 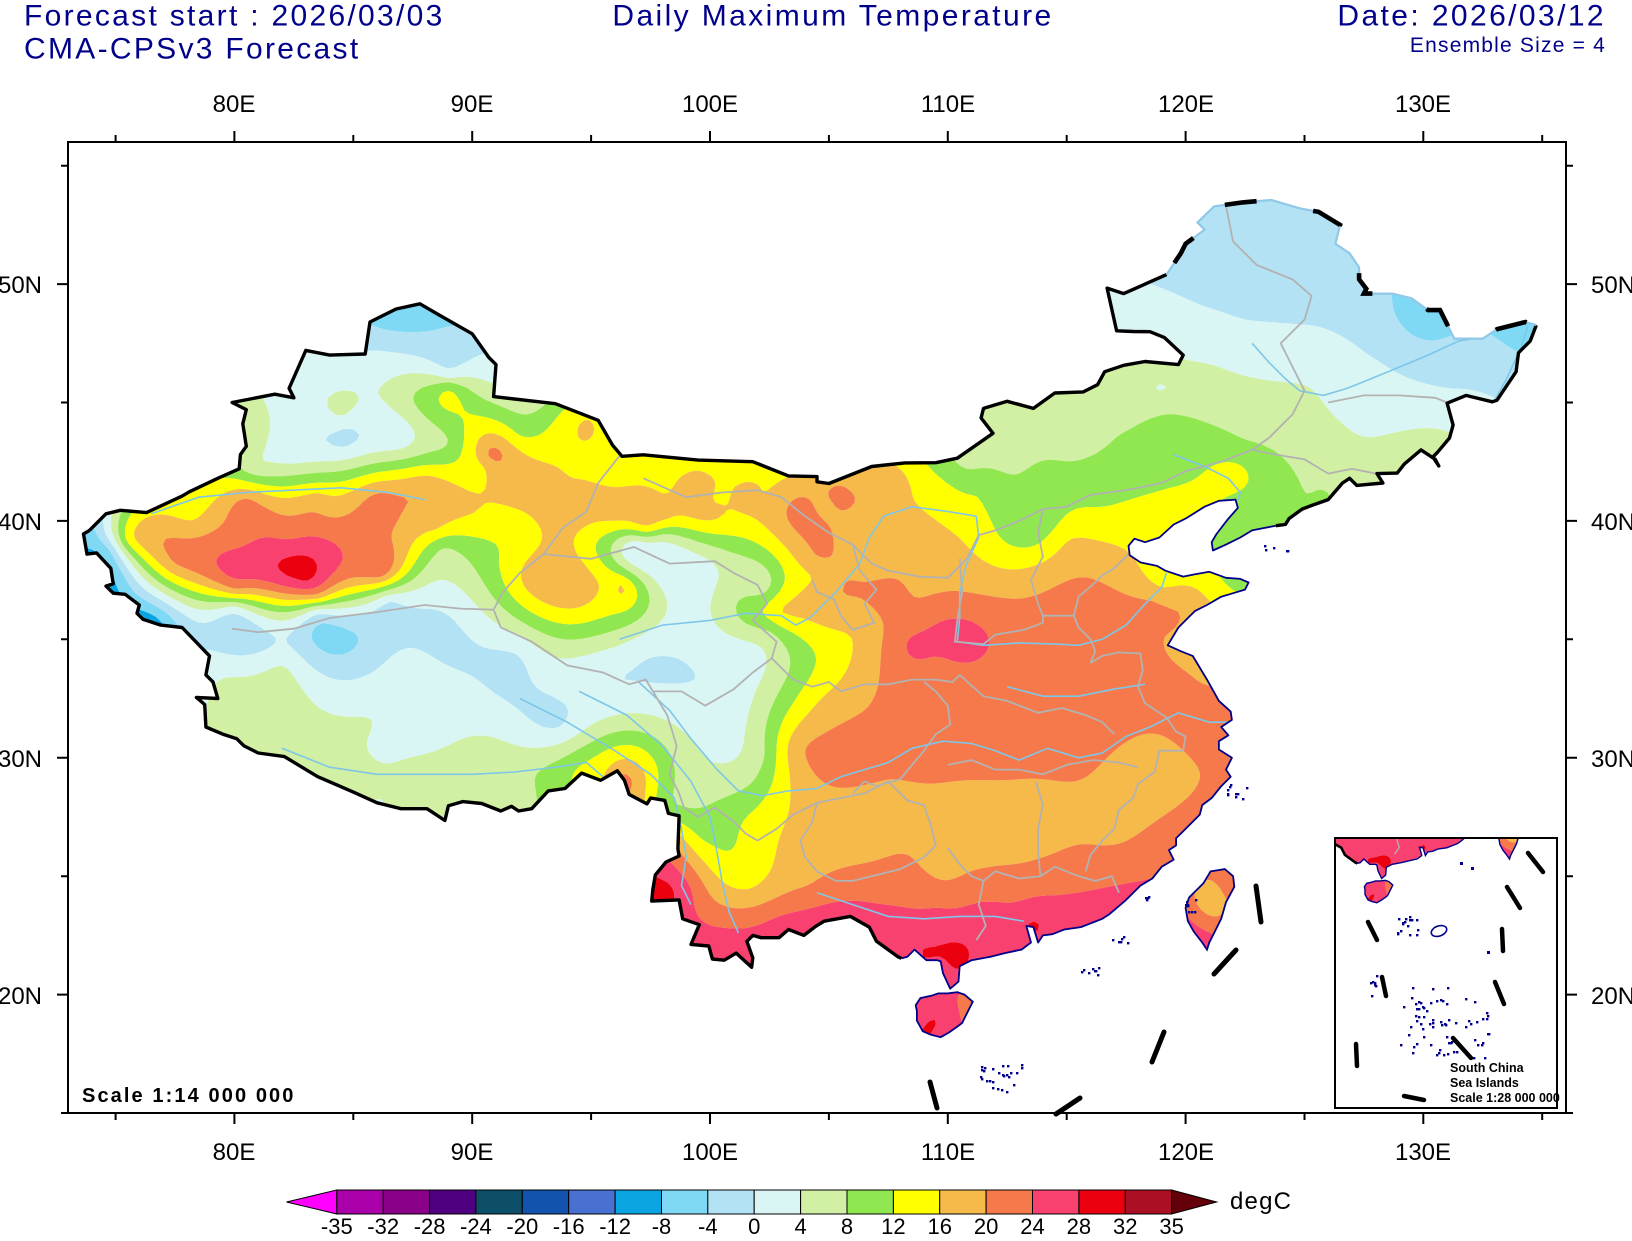 I want to click on svg-text: -16, so click(x=569, y=1226).